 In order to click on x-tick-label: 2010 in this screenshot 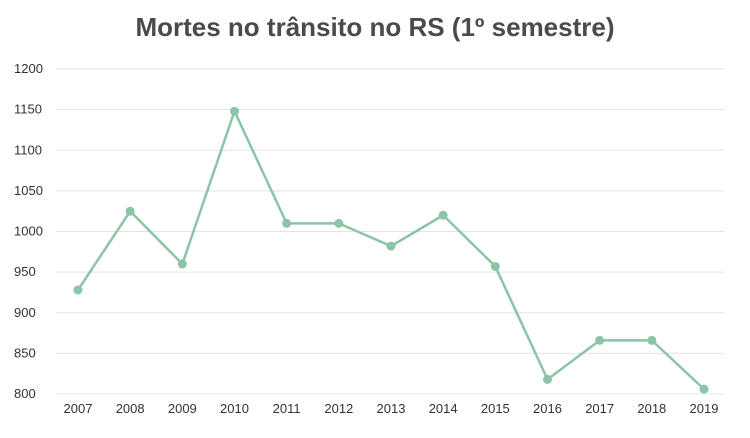, I will do `click(234, 408)`.